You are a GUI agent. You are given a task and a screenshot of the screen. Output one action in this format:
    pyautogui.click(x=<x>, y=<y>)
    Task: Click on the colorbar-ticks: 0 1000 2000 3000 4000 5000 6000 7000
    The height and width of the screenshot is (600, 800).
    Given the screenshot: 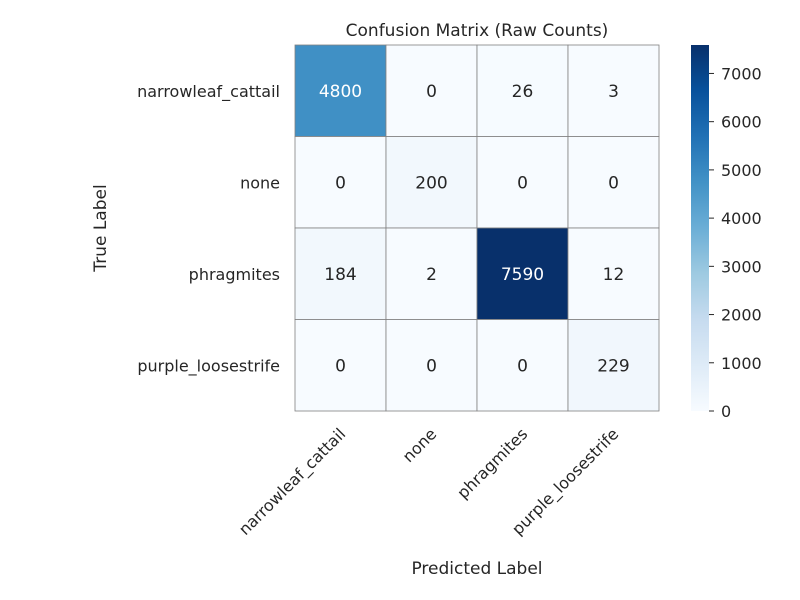 What is the action you would take?
    pyautogui.click(x=735, y=242)
    